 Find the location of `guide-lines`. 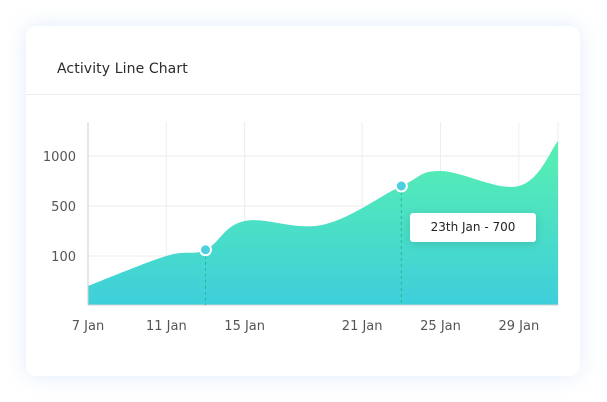

guide-lines is located at coordinates (303, 248).